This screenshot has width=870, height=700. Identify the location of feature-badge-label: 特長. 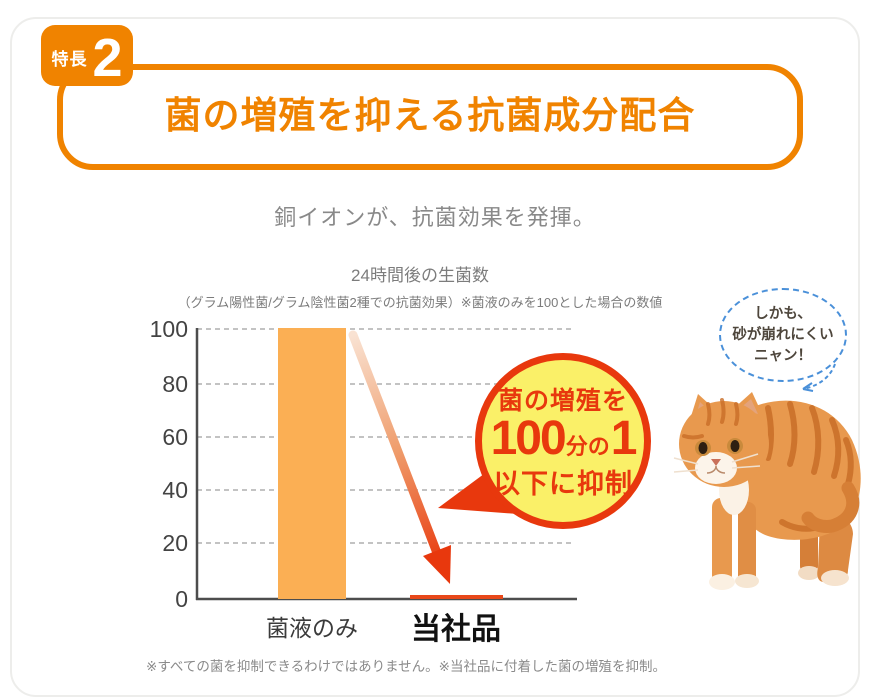
(69, 59).